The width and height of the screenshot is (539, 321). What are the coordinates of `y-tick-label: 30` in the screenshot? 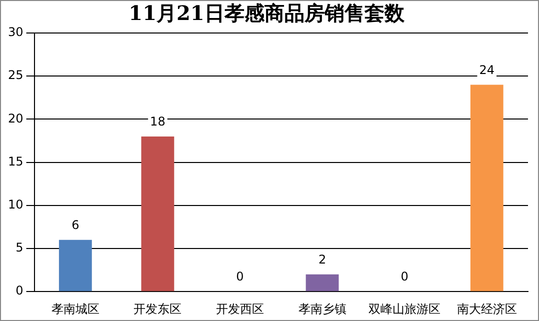 It's located at (16, 32).